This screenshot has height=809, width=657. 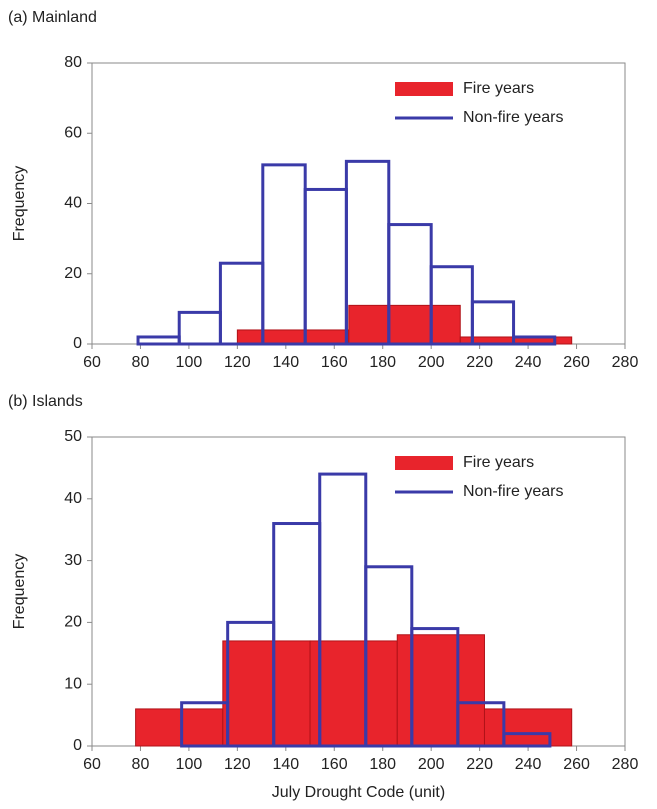 I want to click on y-tick-label: 50, so click(x=73, y=436).